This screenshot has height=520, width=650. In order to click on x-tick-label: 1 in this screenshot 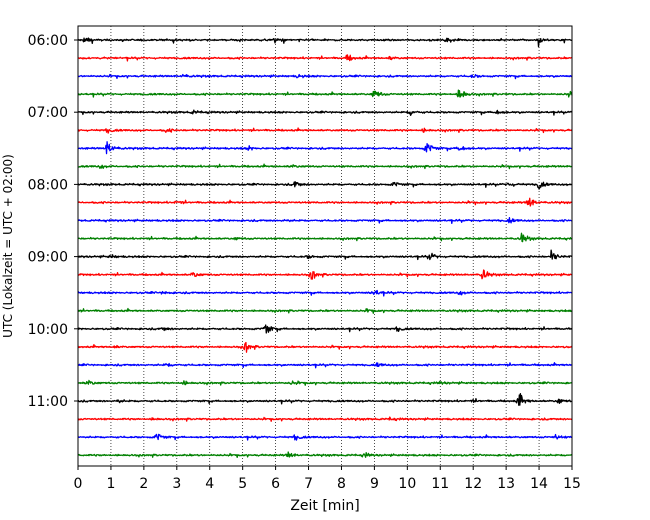, I will do `click(110, 484)`.